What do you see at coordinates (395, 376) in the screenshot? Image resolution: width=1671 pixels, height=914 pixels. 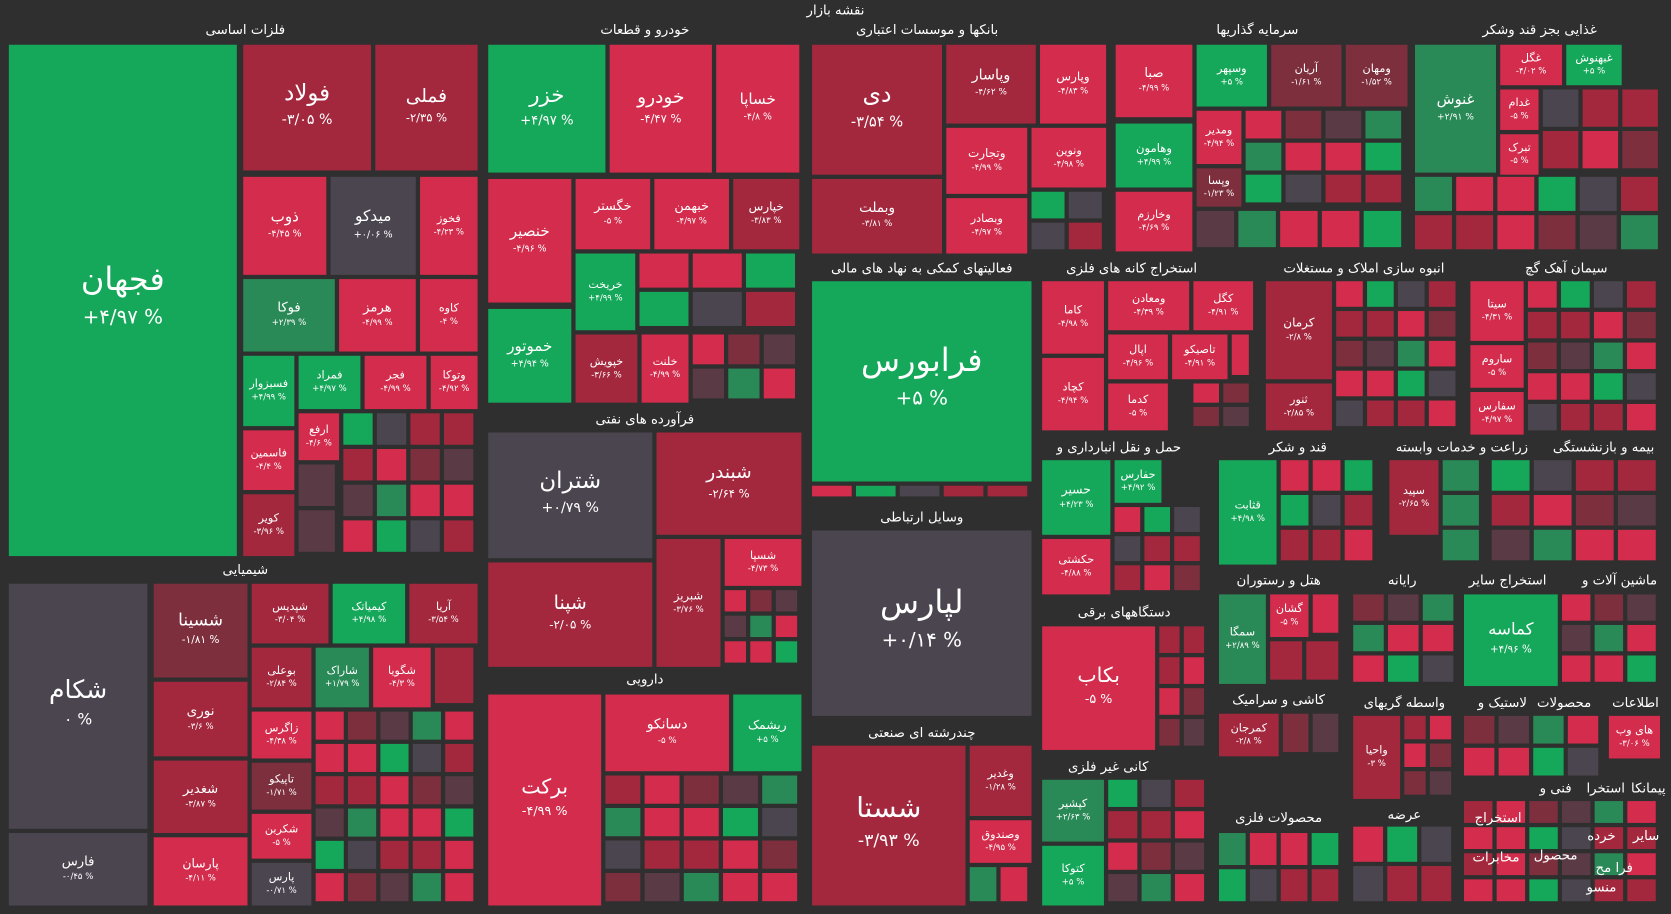 I see `stock-name: فجر` at bounding box center [395, 376].